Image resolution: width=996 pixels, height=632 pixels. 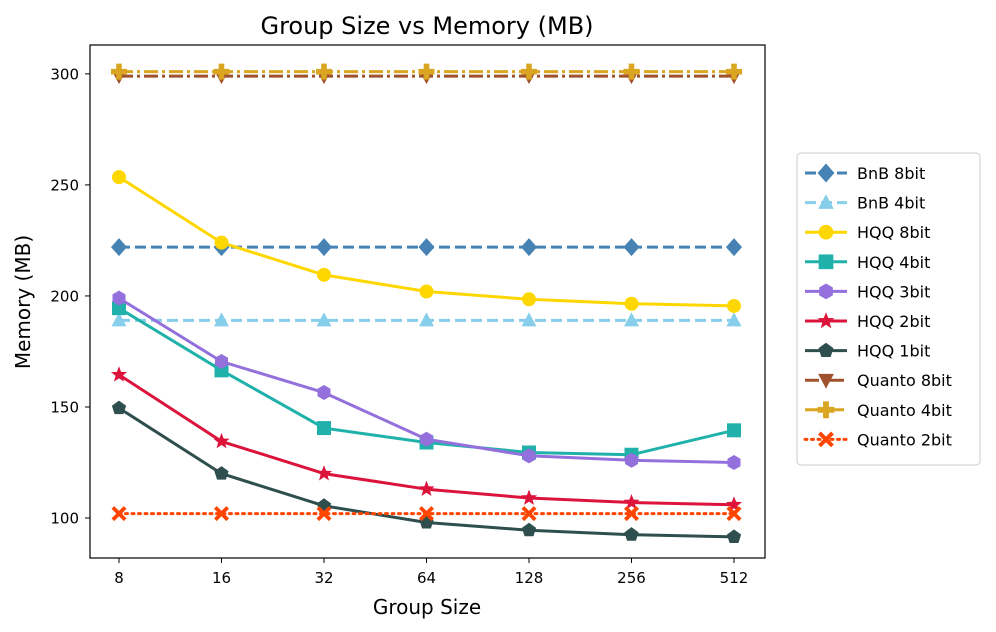 I want to click on legend-item-hqq-4bit: HQQ 4bit, so click(x=867, y=262).